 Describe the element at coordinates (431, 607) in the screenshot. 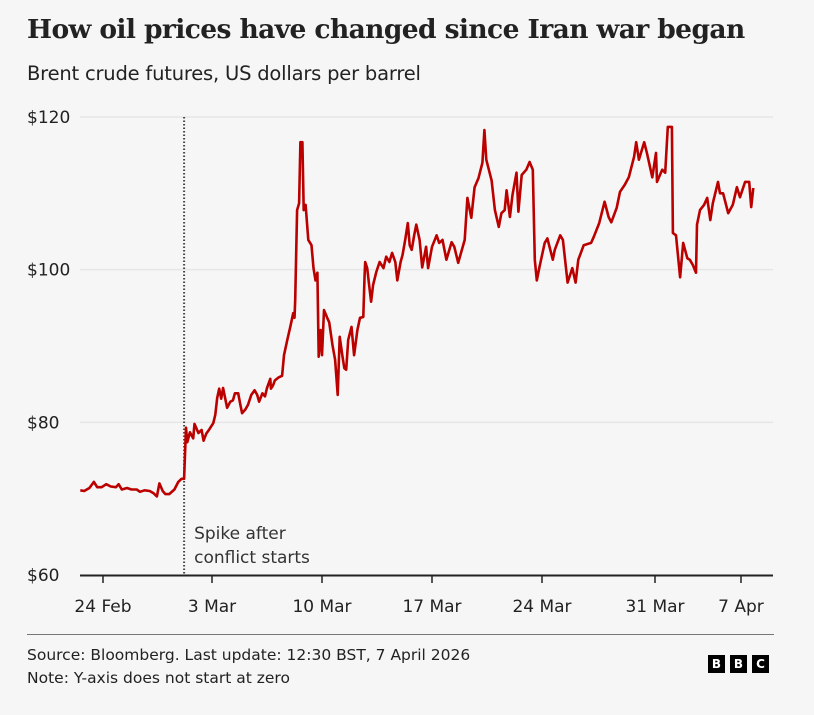

I see `x-tick-label: 17 Mar` at that location.